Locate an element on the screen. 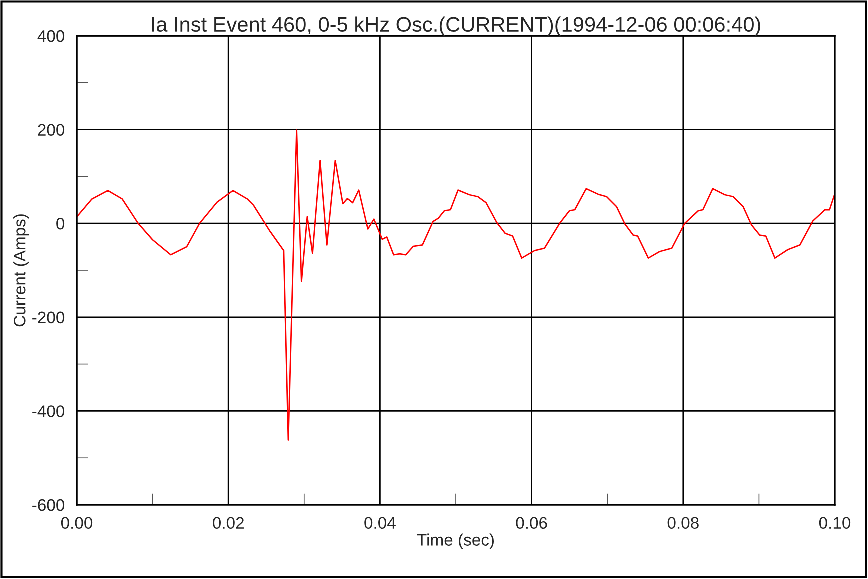  x-tick-label: 0.08 is located at coordinates (683, 523).